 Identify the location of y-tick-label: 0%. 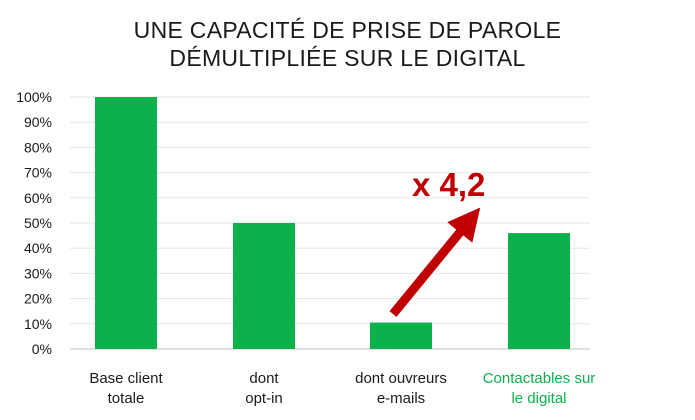
(42, 349).